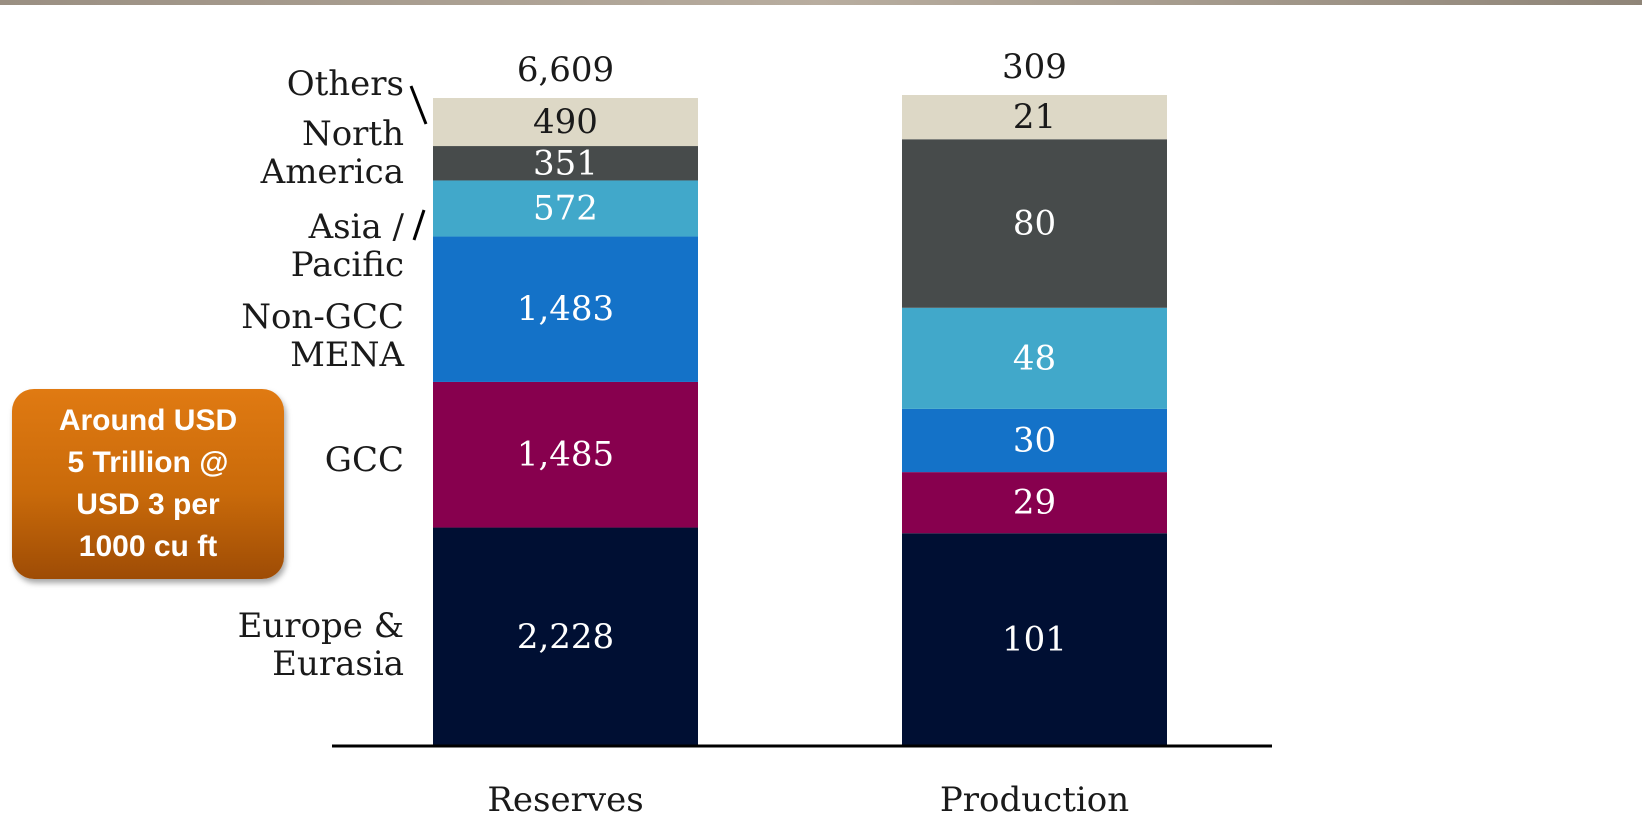 The height and width of the screenshot is (816, 1642). What do you see at coordinates (565, 798) in the screenshot?
I see `x-tick-reserves: Reserves` at bounding box center [565, 798].